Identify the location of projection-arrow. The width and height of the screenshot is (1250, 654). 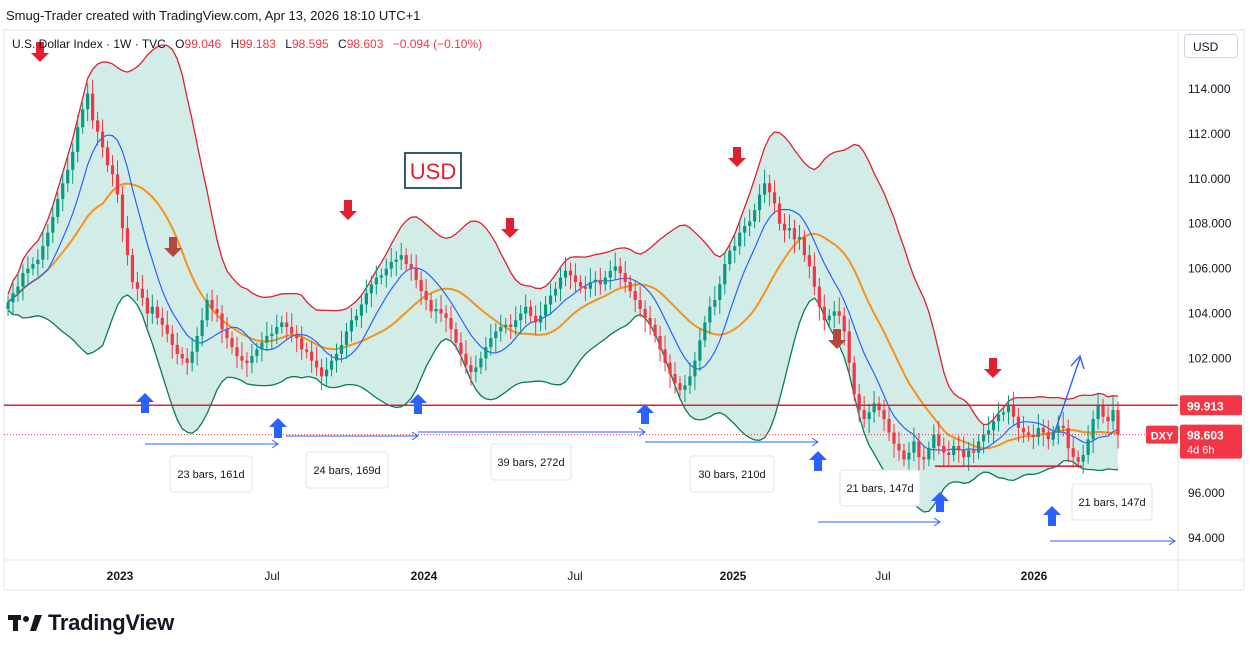
(1068, 397).